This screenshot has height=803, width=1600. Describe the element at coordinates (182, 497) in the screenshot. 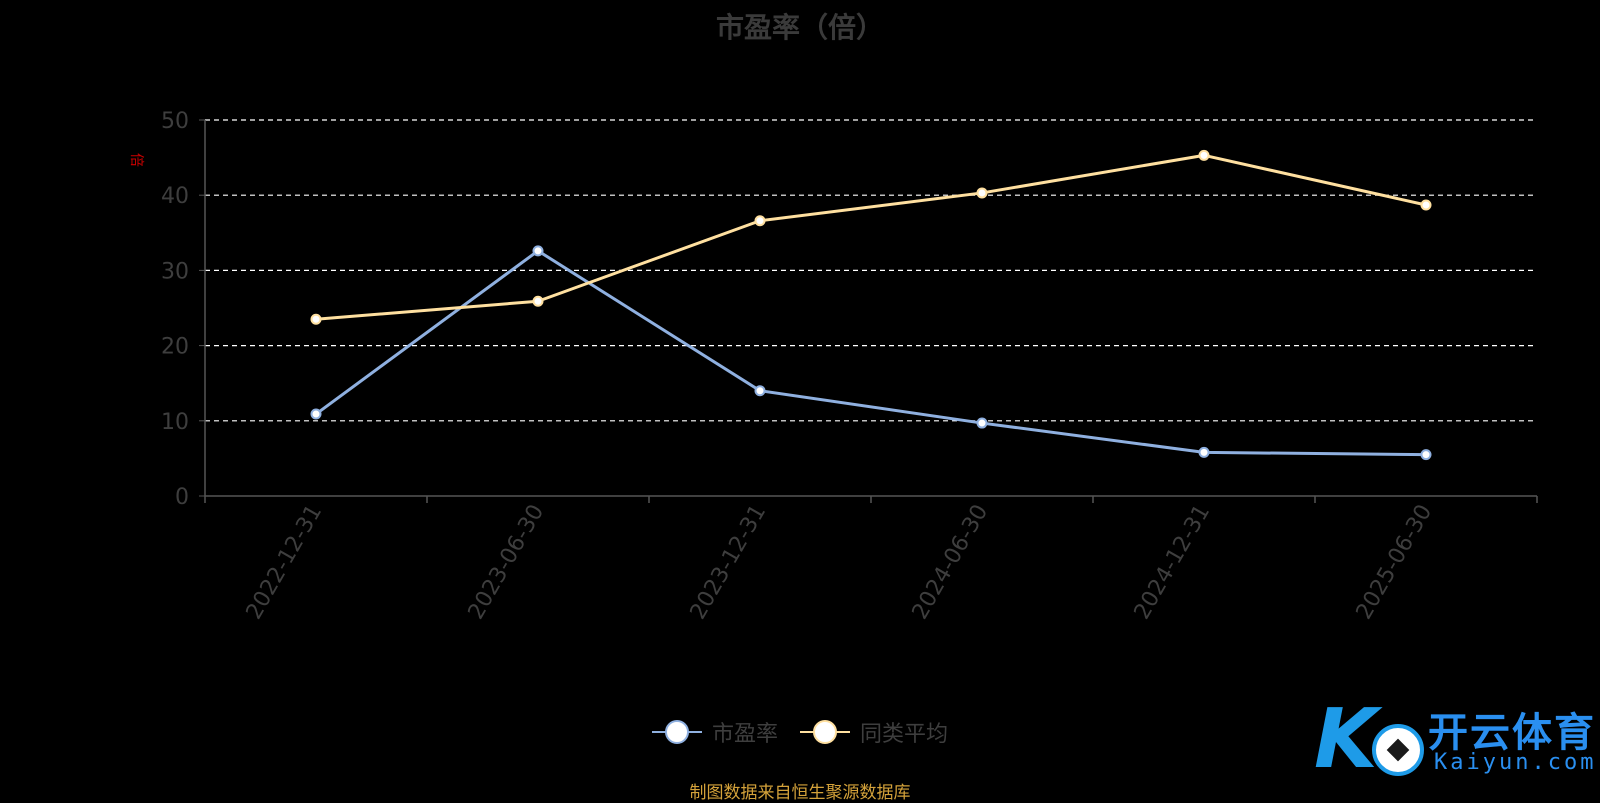

I see `y-tick-label: 0` at that location.